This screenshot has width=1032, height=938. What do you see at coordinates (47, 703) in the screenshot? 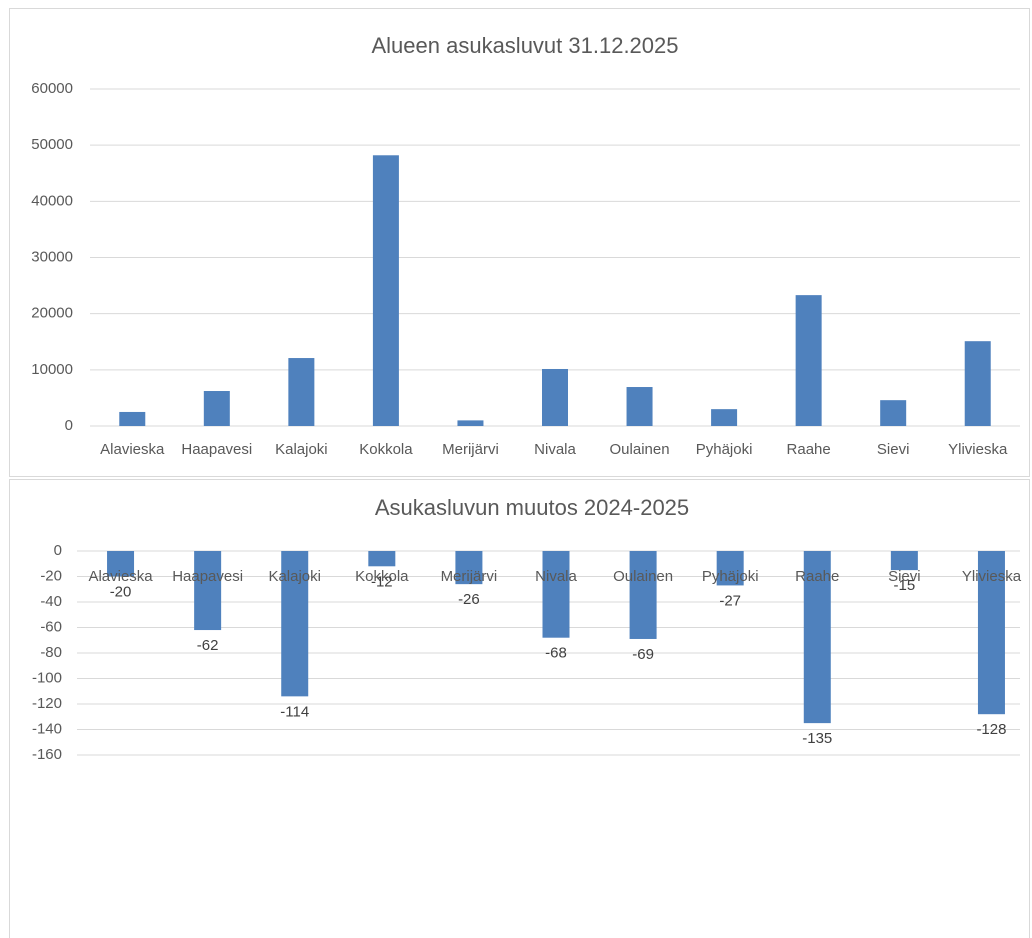
I see `y-tick-label: -120` at bounding box center [47, 703].